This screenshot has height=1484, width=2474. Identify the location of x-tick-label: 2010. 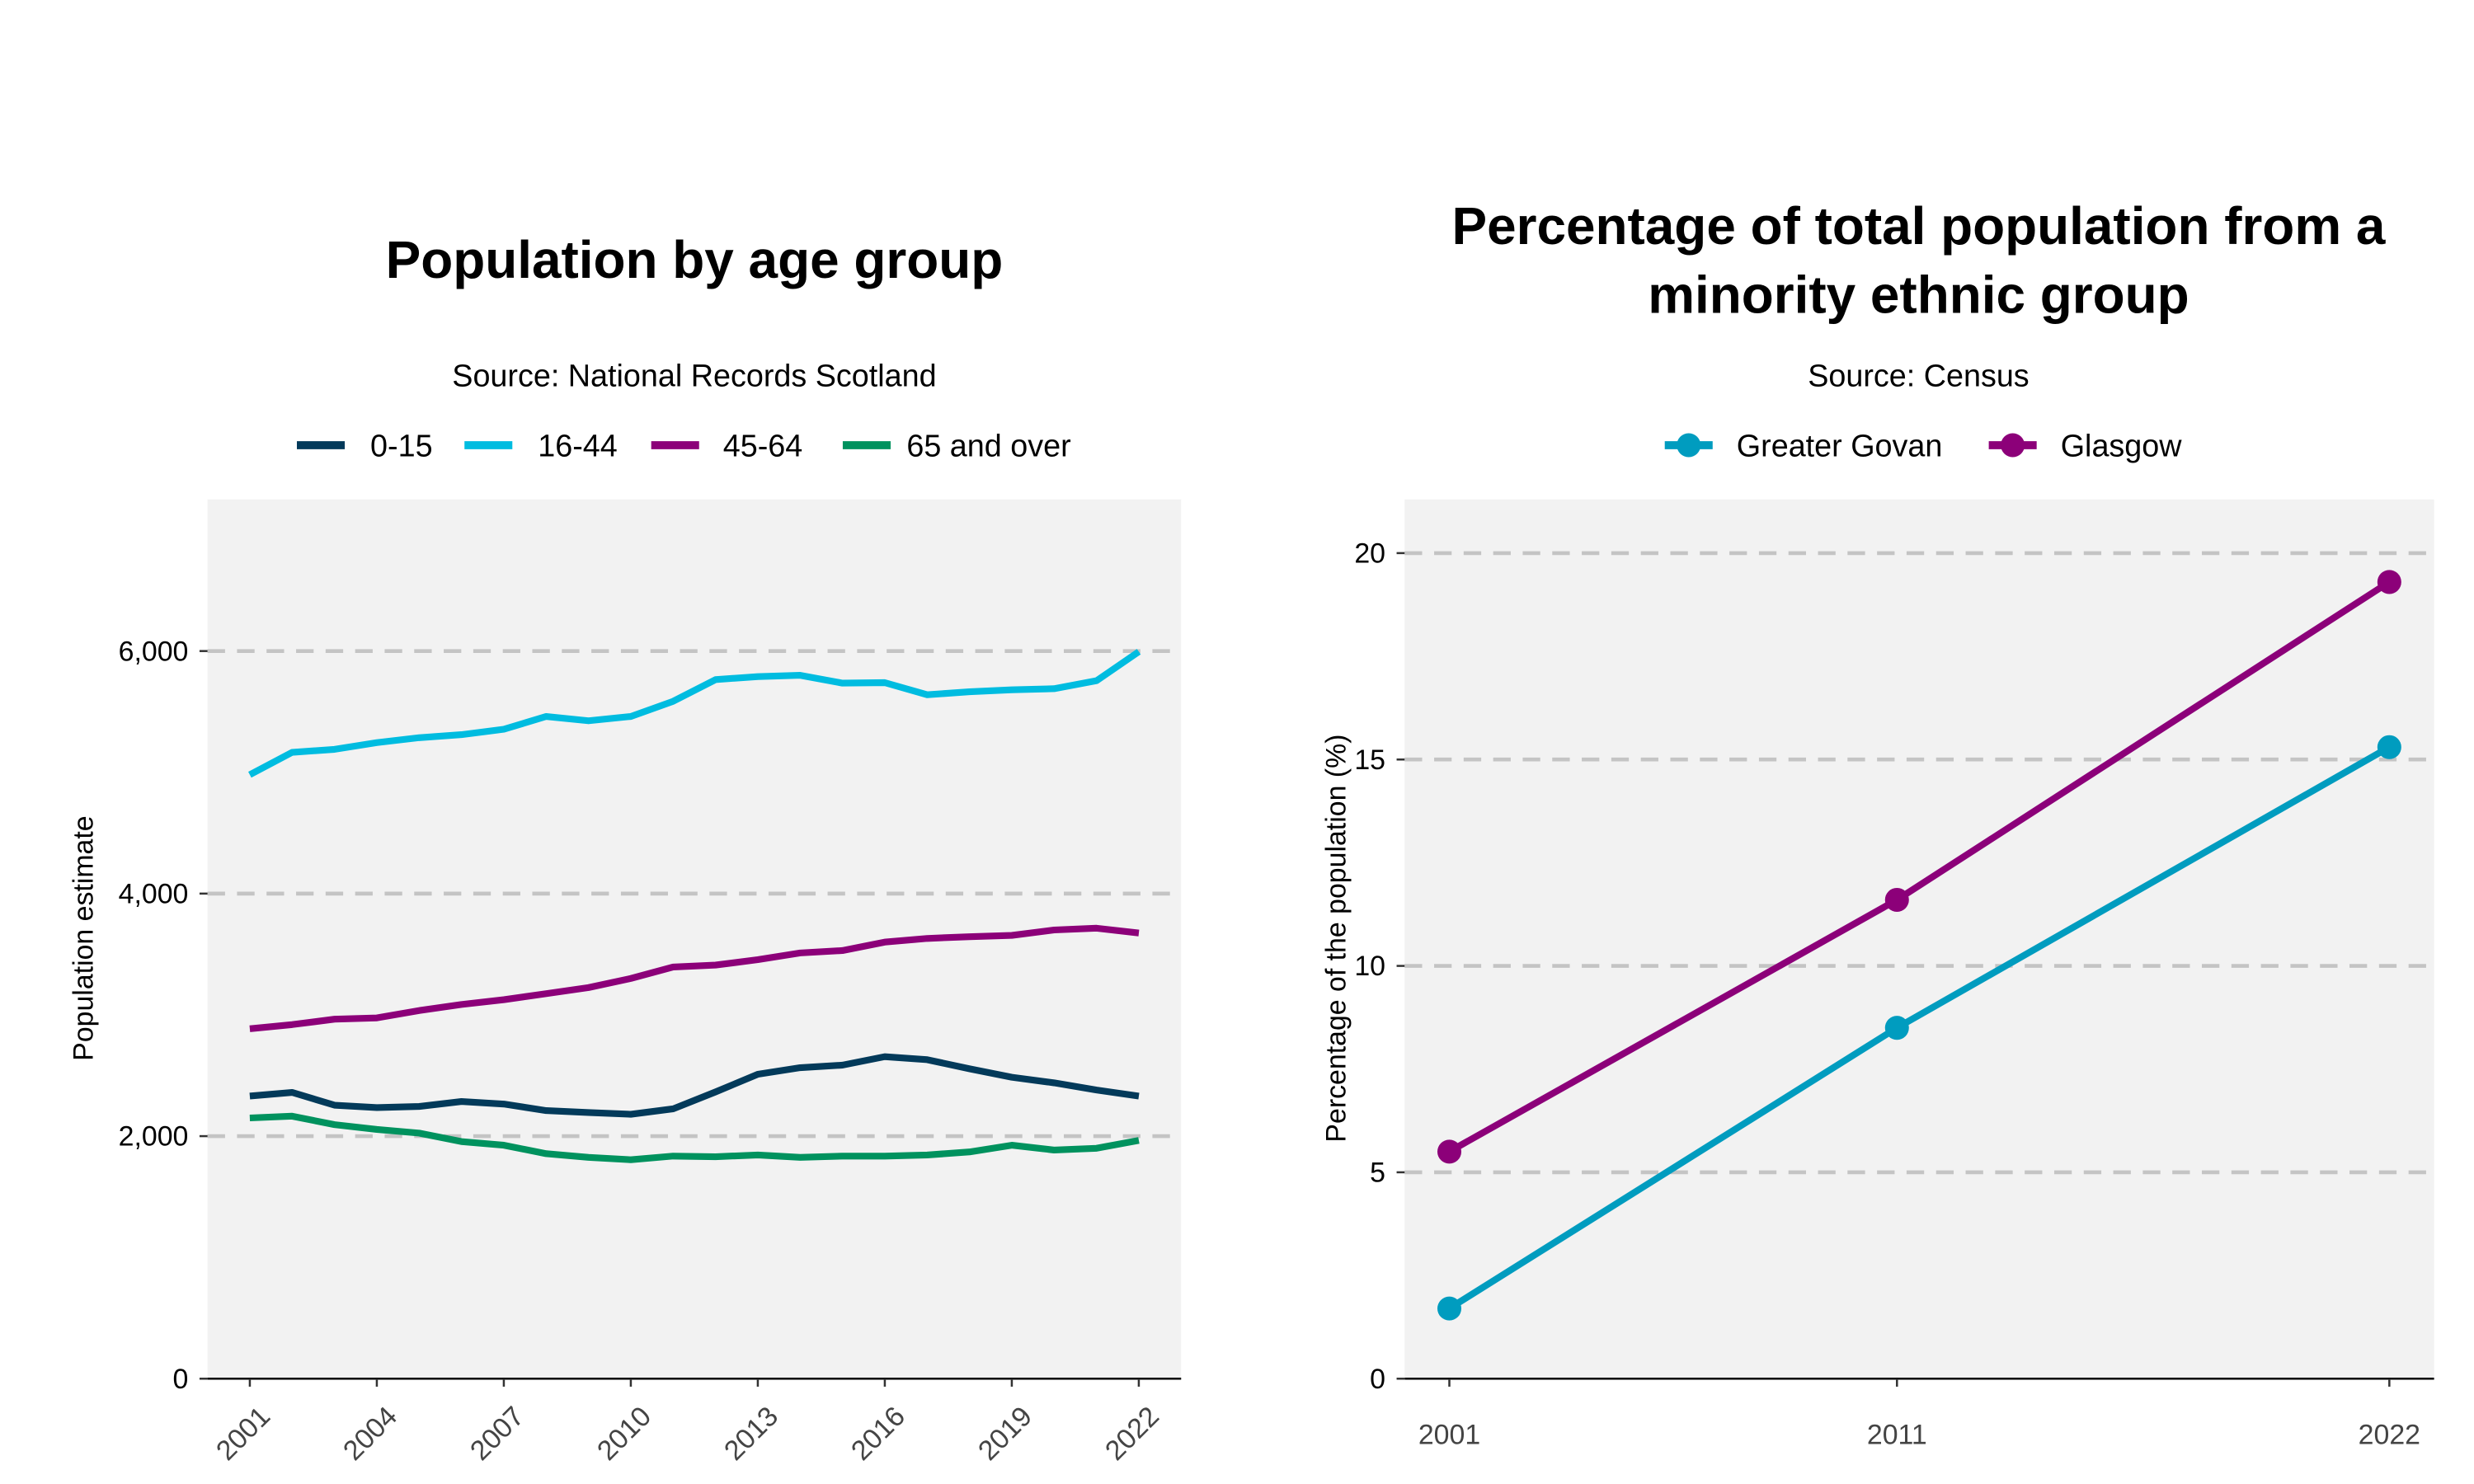
(624, 1434).